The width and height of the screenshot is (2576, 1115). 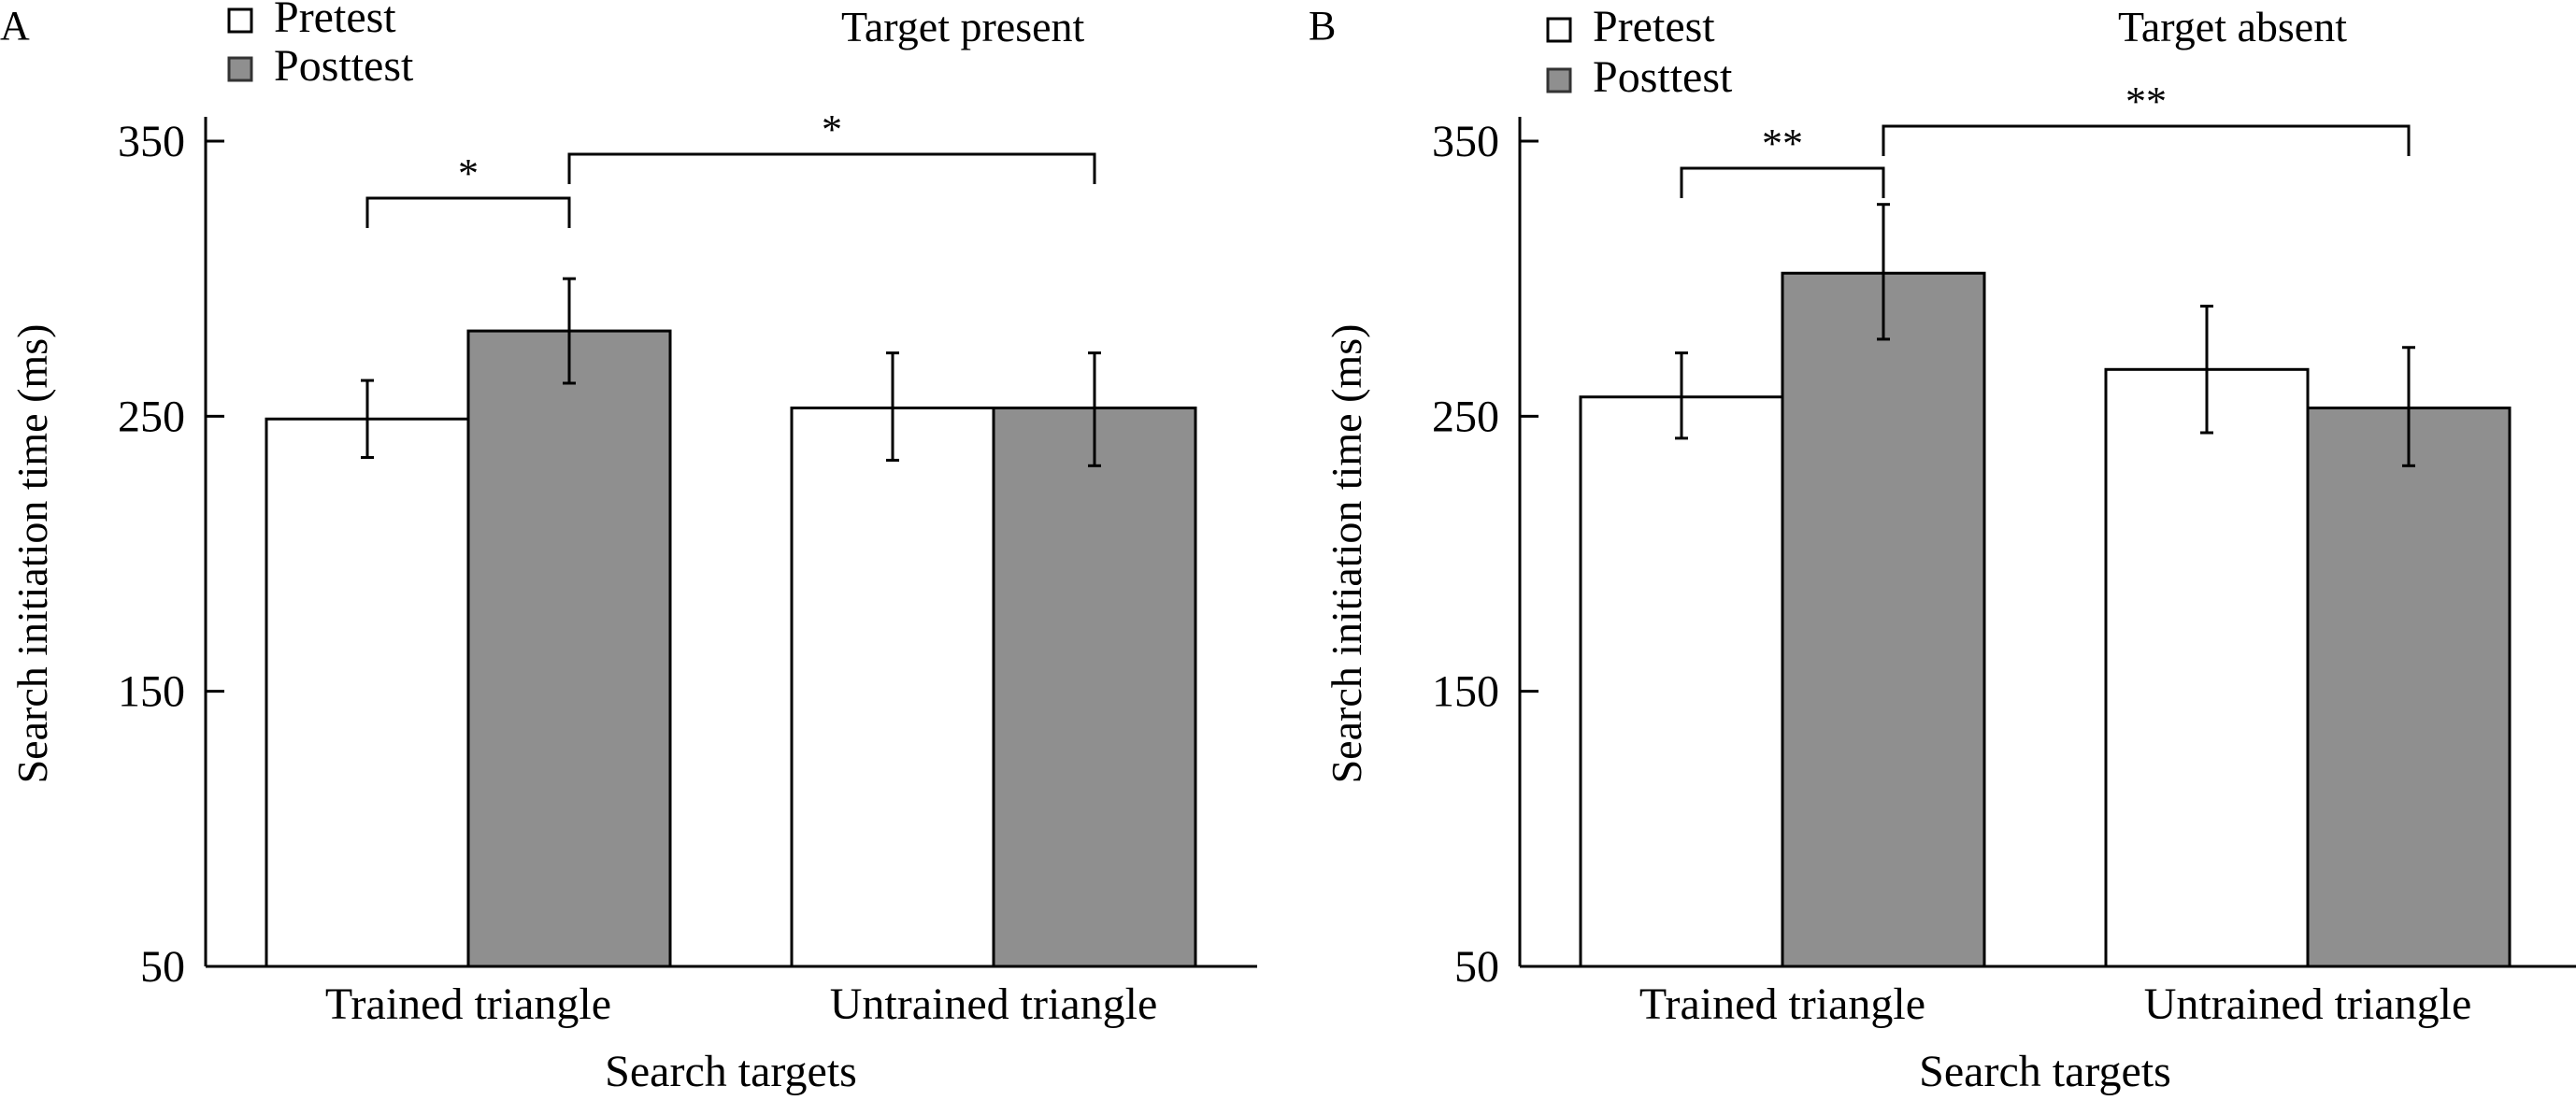 What do you see at coordinates (963, 26) in the screenshot?
I see `chart-title: Target present` at bounding box center [963, 26].